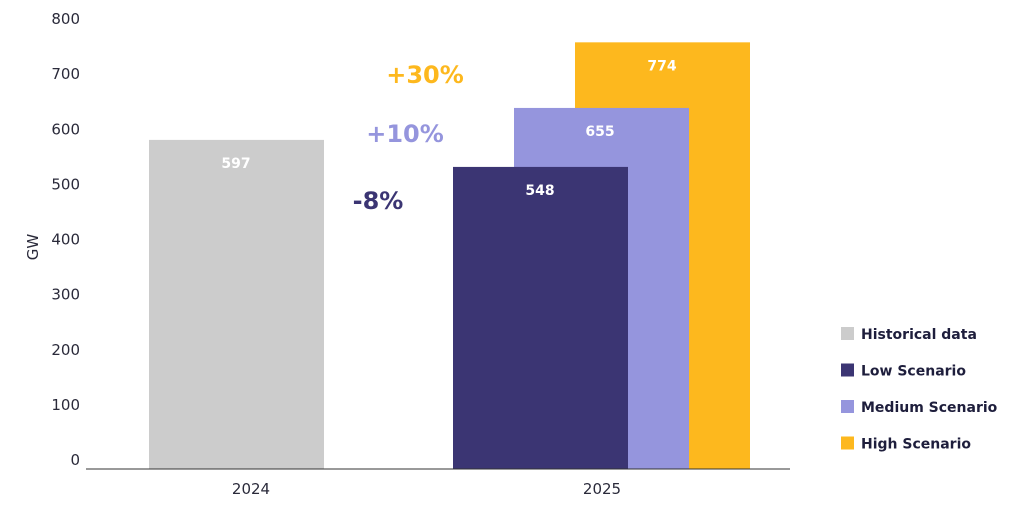 This screenshot has width=1024, height=508. What do you see at coordinates (65, 129) in the screenshot?
I see `y-tick-label: 600` at bounding box center [65, 129].